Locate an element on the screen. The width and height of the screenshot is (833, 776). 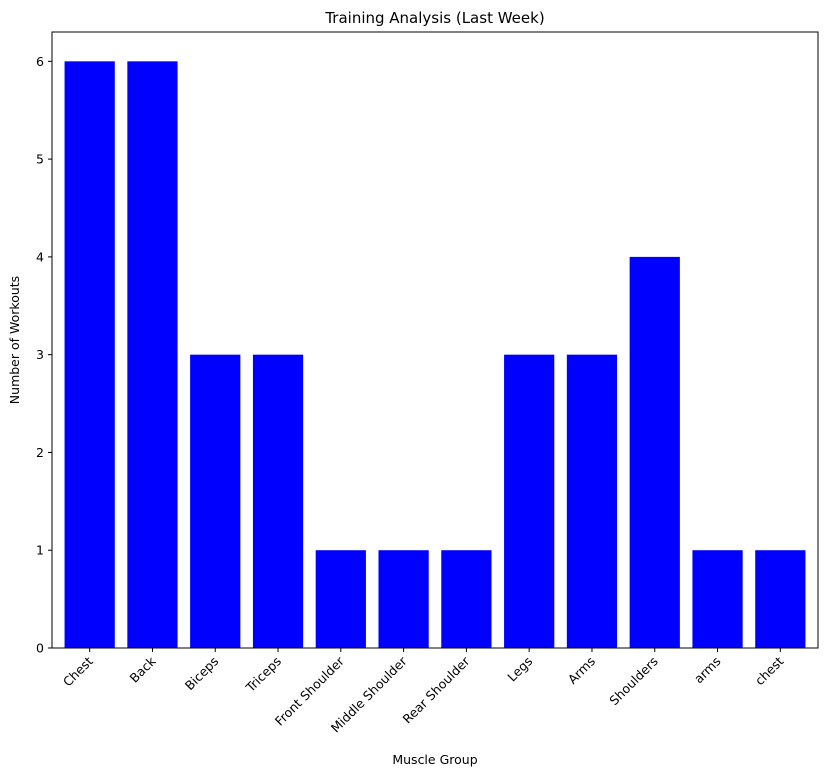
x-tick-label: Legs is located at coordinates (519, 669).